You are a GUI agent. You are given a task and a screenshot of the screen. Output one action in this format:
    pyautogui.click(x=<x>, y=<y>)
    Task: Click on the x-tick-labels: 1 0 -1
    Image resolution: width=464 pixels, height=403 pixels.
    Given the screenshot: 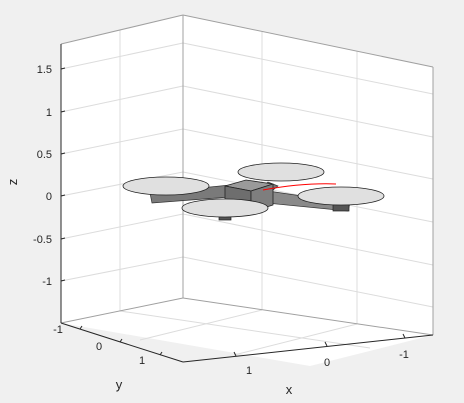 What is the action you would take?
    pyautogui.click(x=327, y=363)
    